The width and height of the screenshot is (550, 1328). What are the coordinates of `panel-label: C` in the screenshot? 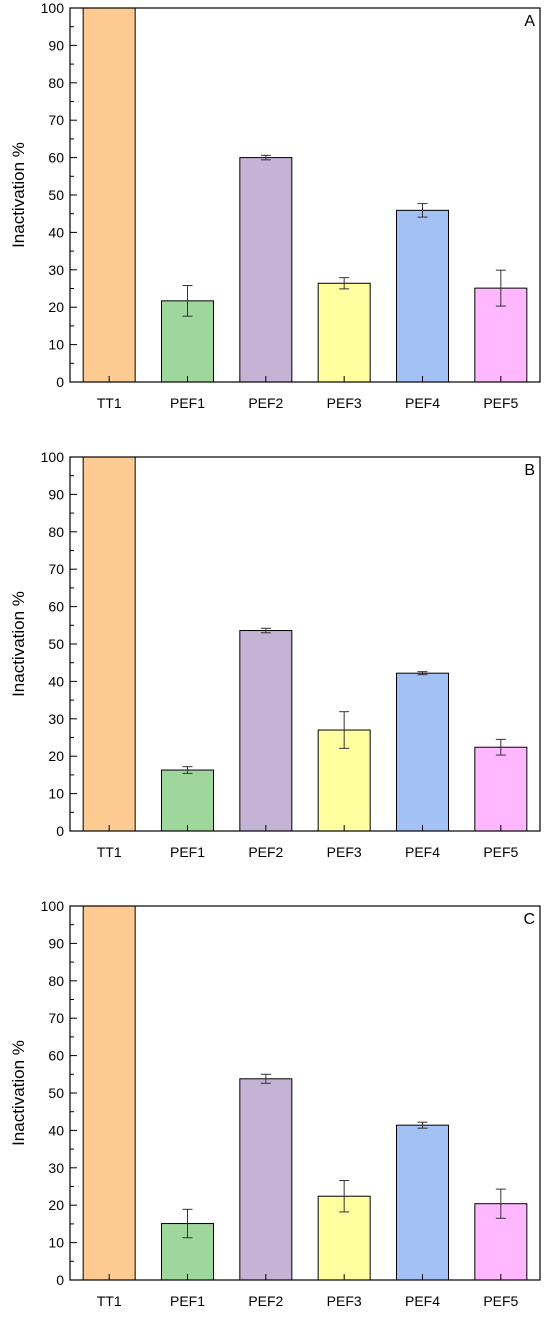 It's located at (529, 919).